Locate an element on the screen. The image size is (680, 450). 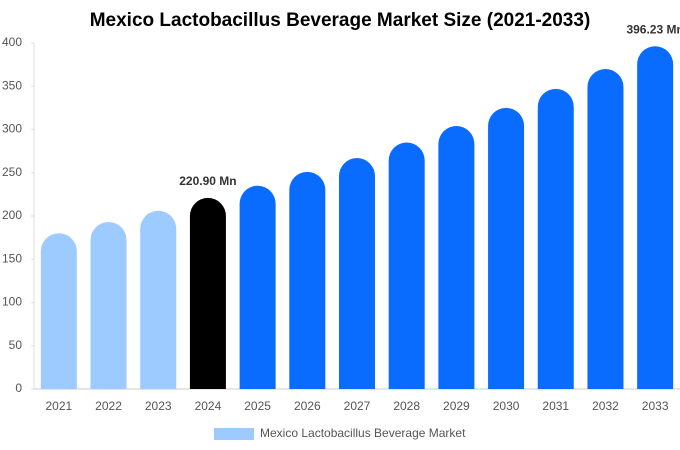
legend-label: Mexico Lactobacillus Beverage Market is located at coordinates (363, 433).